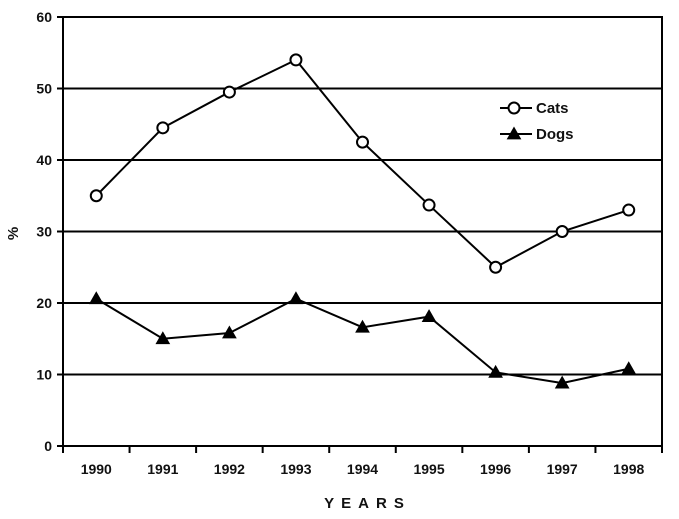 This screenshot has height=519, width=679. Describe the element at coordinates (495, 371) in the screenshot. I see `point-dogs-1996` at that location.